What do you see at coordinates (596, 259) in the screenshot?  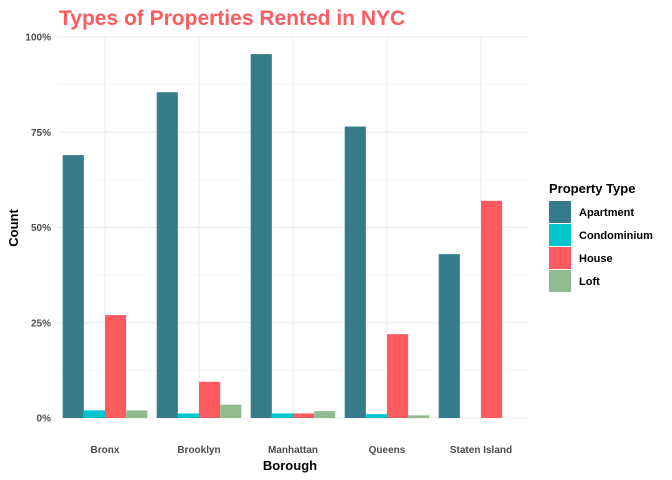 I see `legend-label: House` at bounding box center [596, 259].